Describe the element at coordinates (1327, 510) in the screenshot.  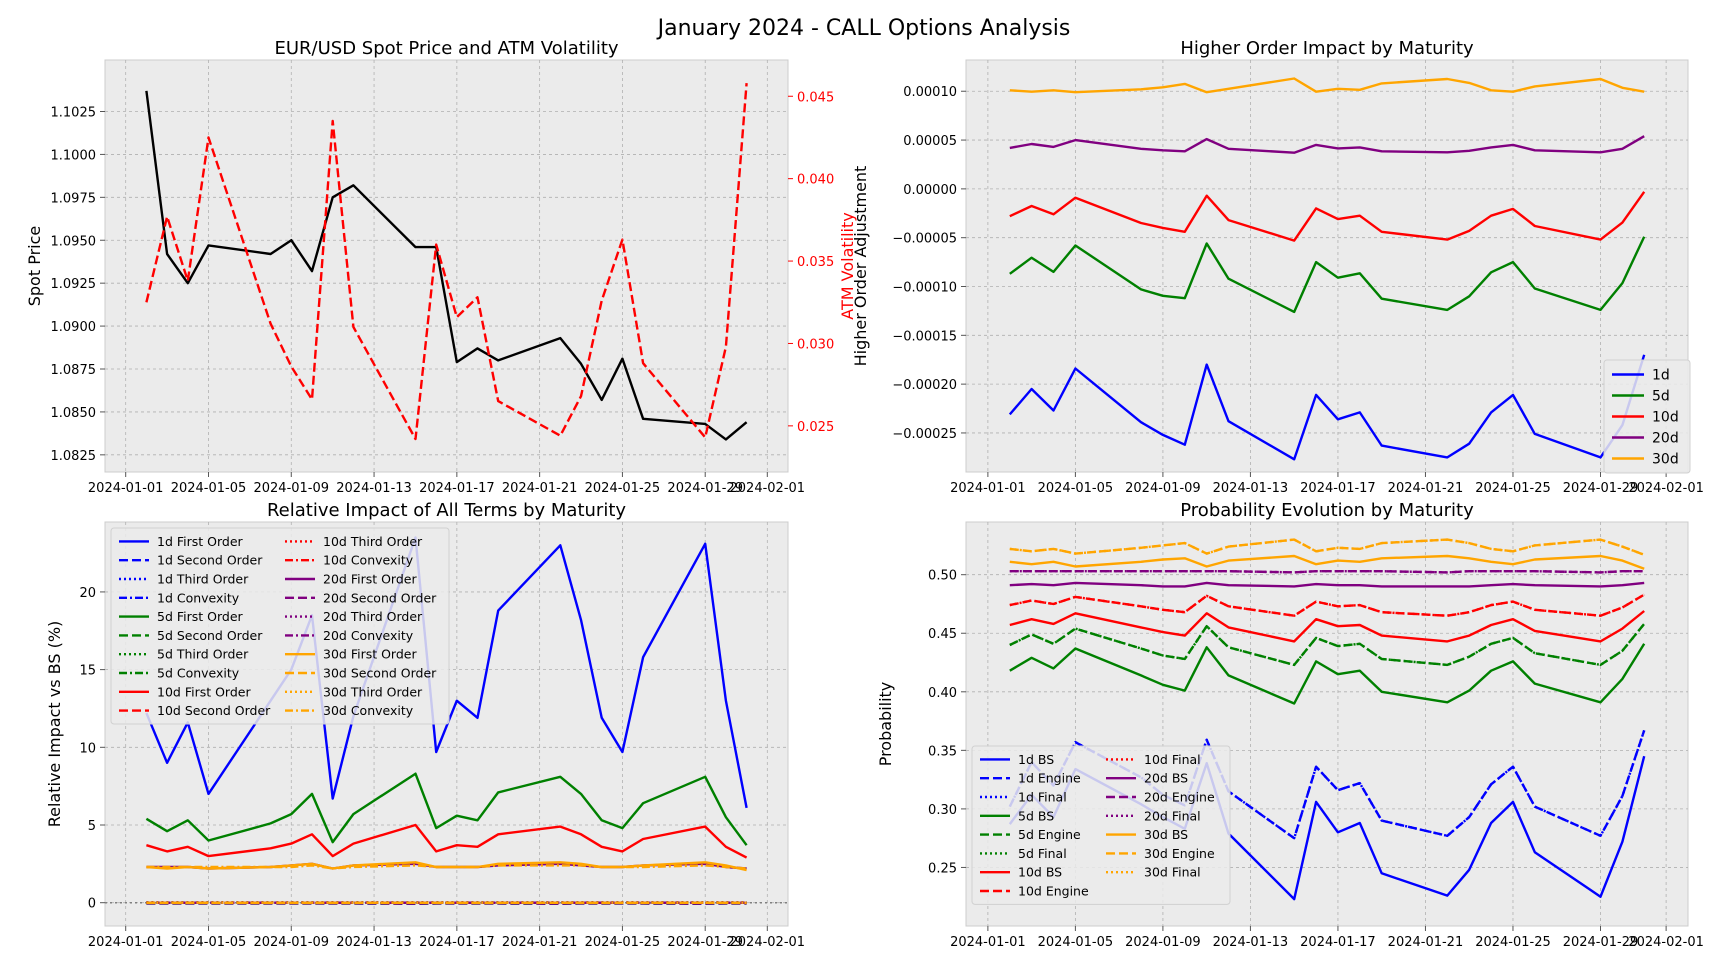
I see `panel-4-title: Probability Evolution by Maturity` at that location.